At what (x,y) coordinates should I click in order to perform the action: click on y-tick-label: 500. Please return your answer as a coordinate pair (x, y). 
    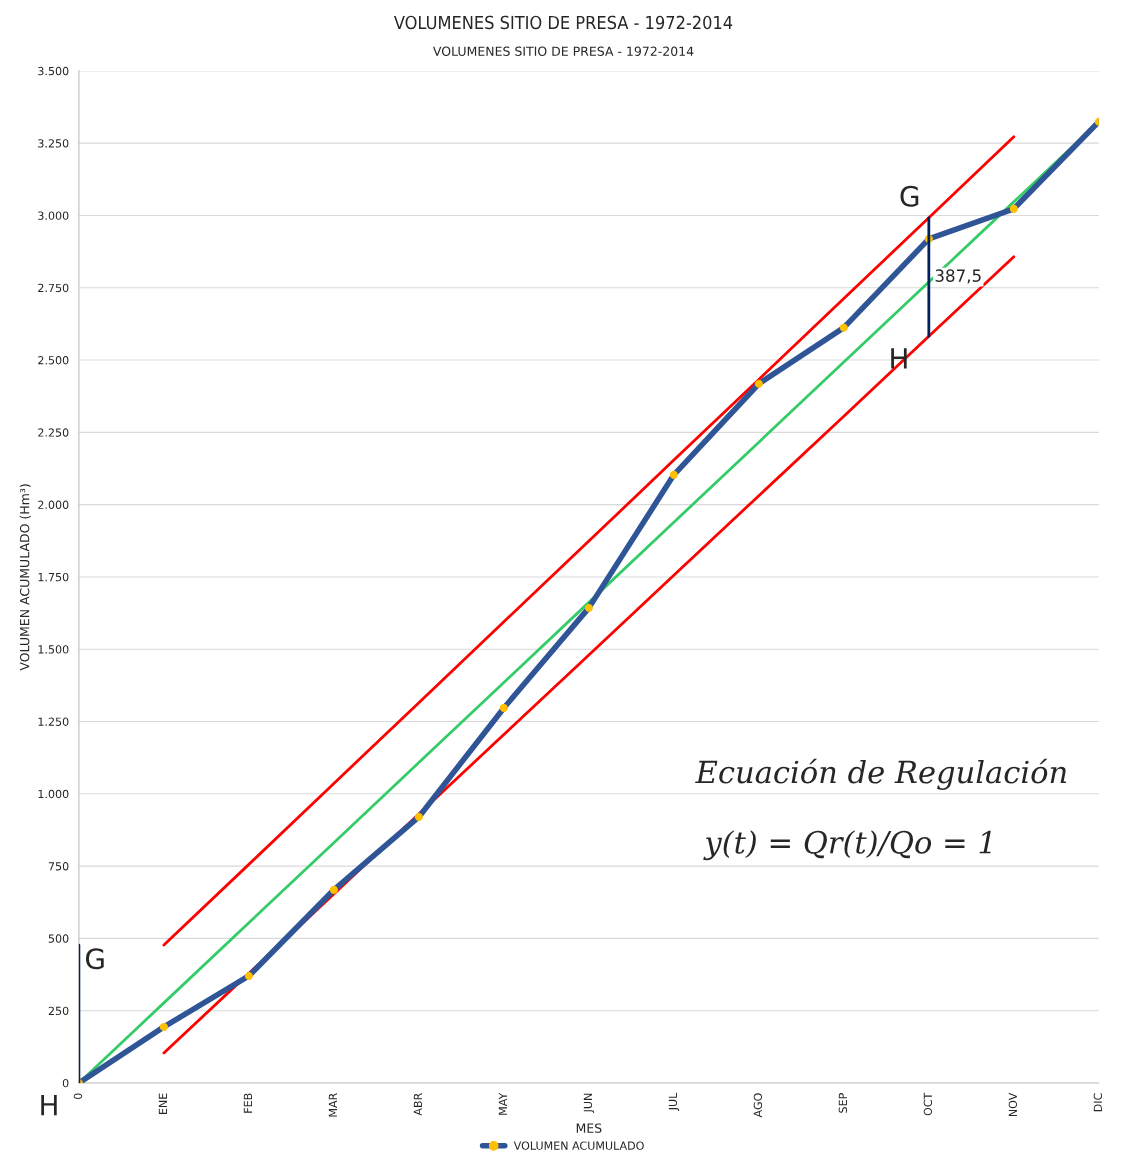
    Looking at the image, I should click on (58, 938).